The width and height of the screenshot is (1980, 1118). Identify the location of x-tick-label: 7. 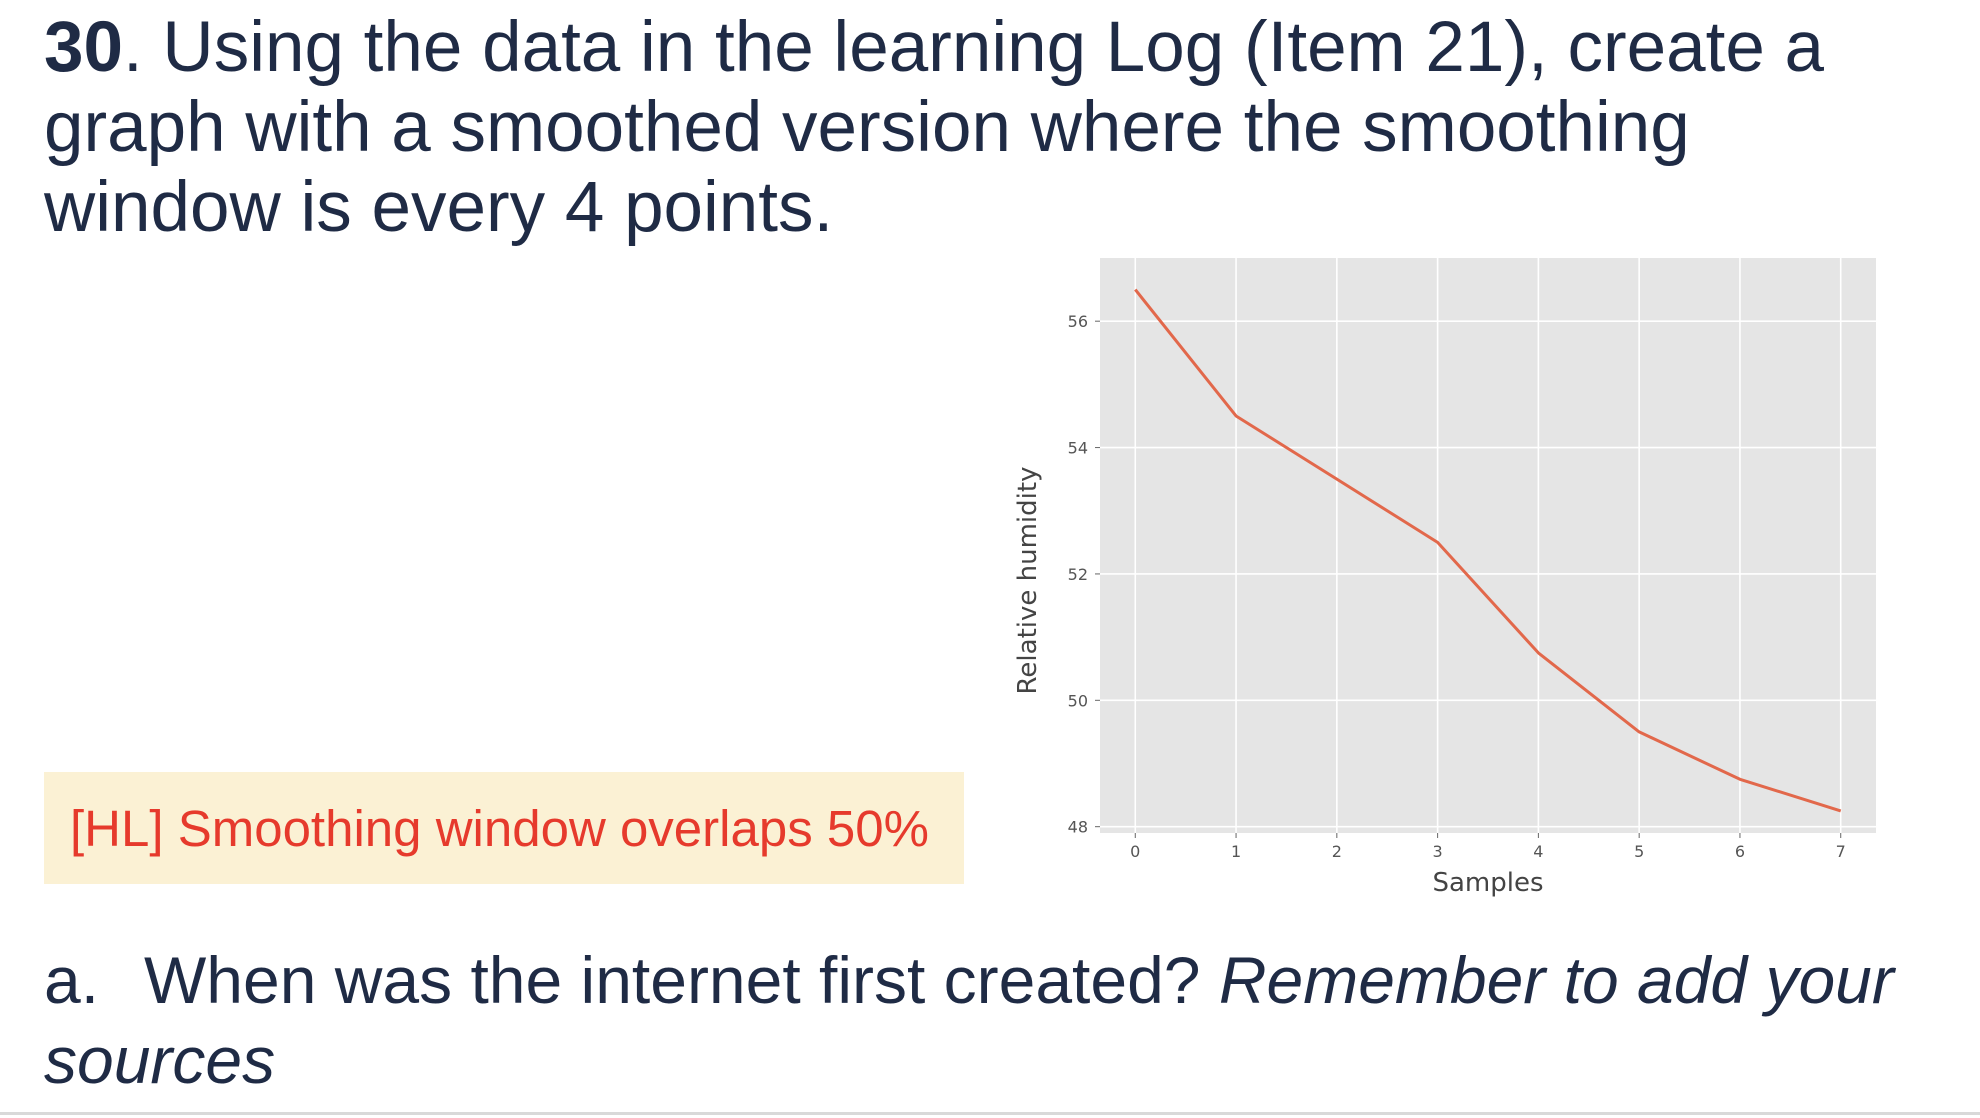
(1841, 851).